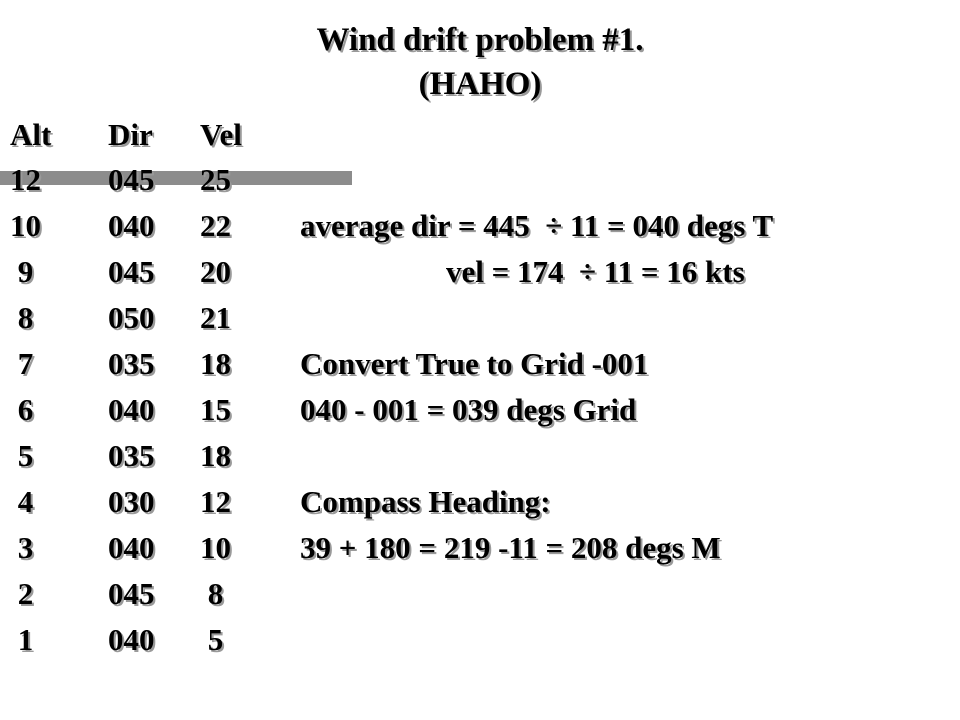 The image size is (960, 720). Describe the element at coordinates (480, 639) in the screenshot. I see `table-row: 1 040 5` at that location.